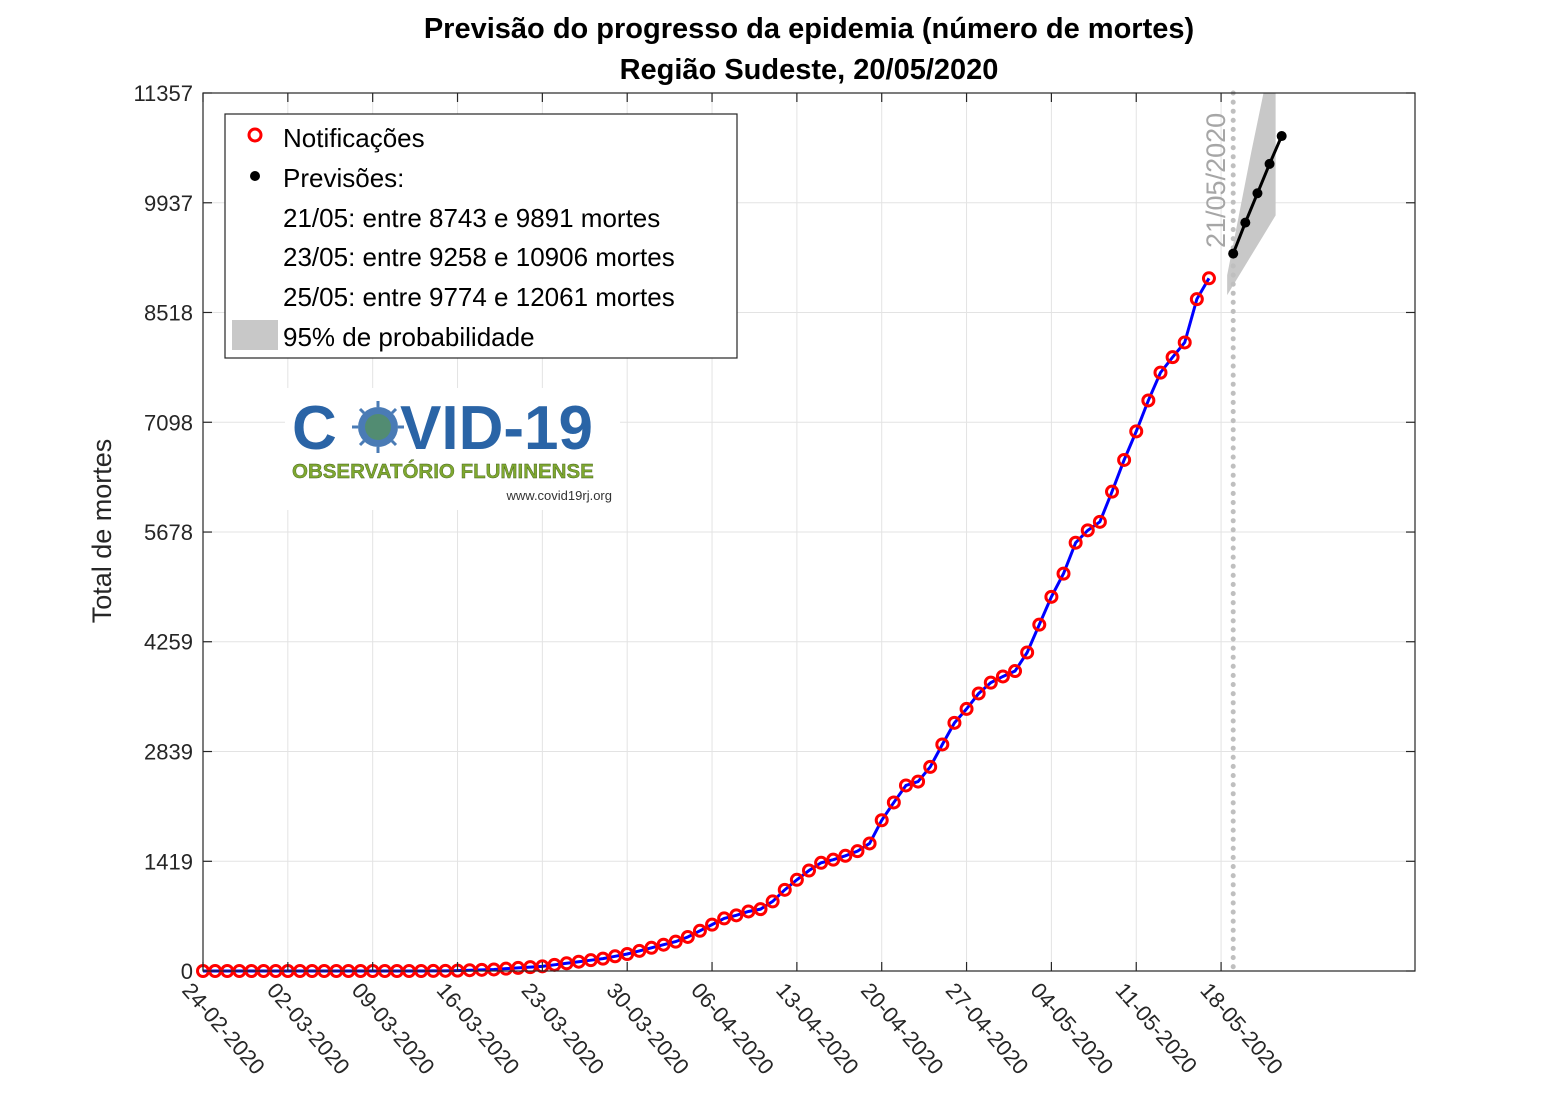 The width and height of the screenshot is (1563, 1094). Describe the element at coordinates (168, 203) in the screenshot. I see `y-tick-label: 9937` at that location.